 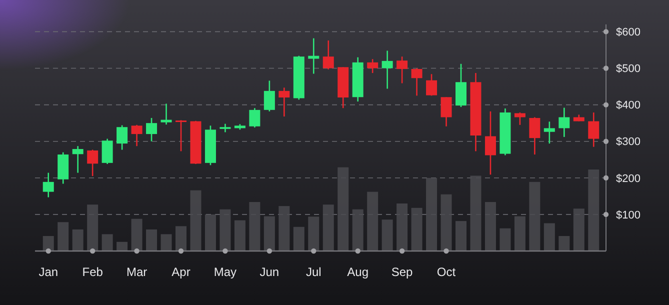 I want to click on x-tick-label: Jun, so click(x=270, y=272).